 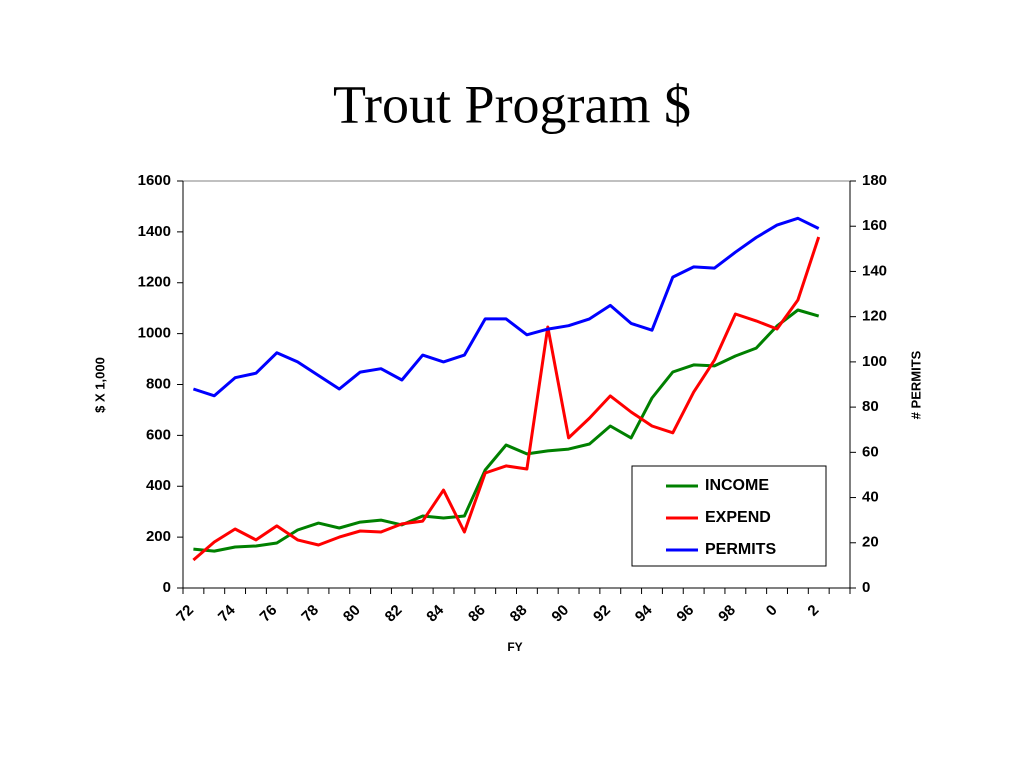 I want to click on x-tick-label: 80, so click(x=352, y=614).